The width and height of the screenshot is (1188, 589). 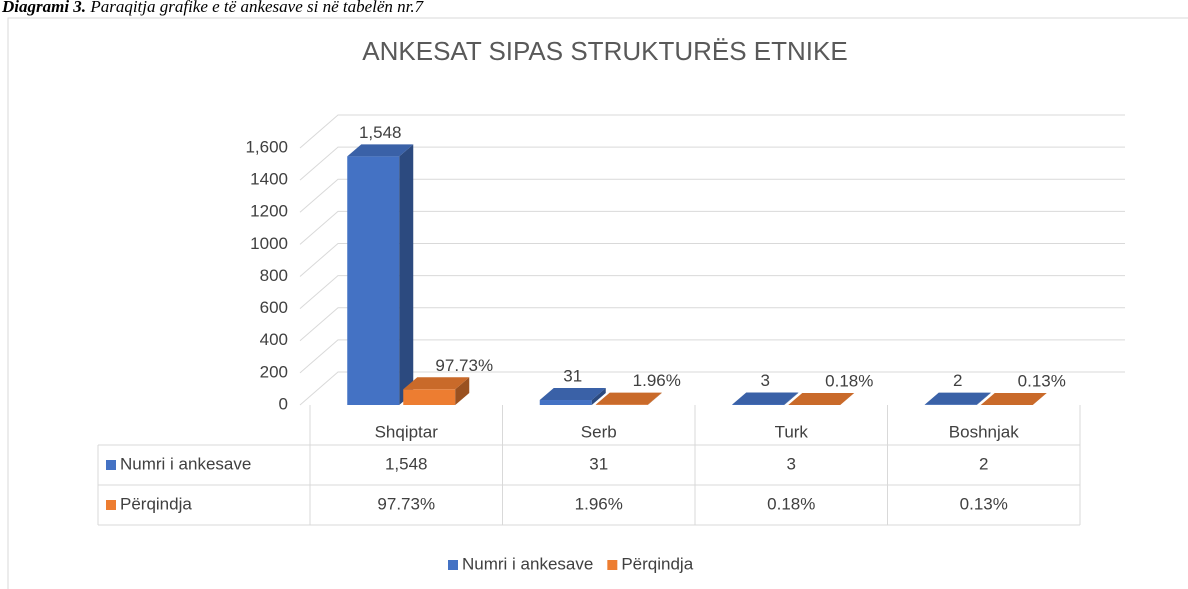 I want to click on y-tick-label: 200, so click(x=274, y=371).